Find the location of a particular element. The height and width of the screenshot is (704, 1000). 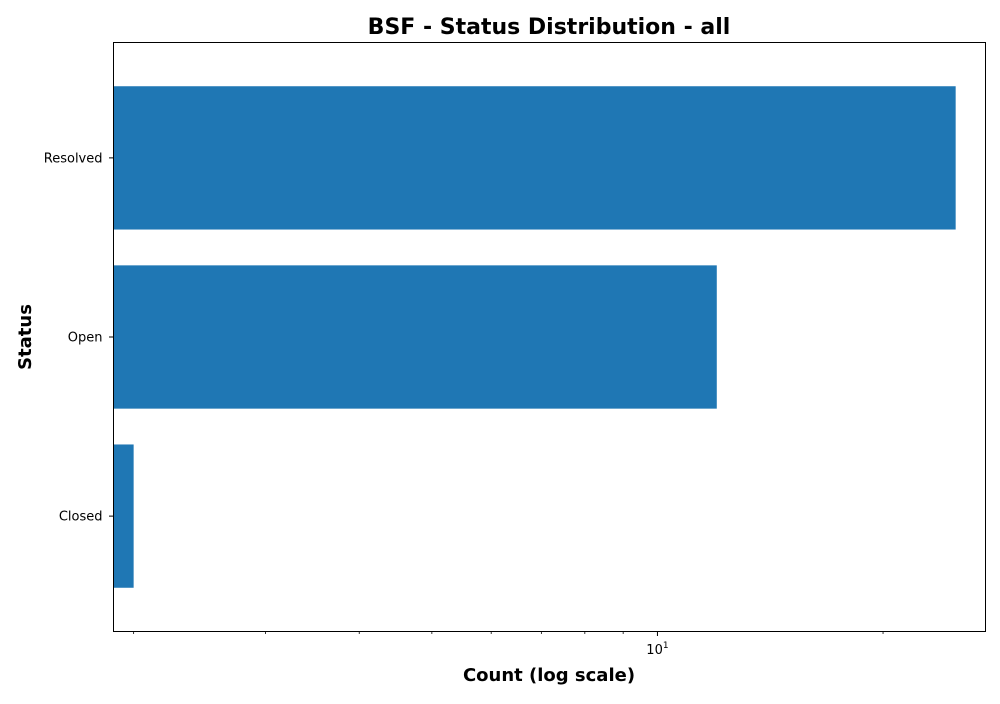

bar-open is located at coordinates (415, 337).